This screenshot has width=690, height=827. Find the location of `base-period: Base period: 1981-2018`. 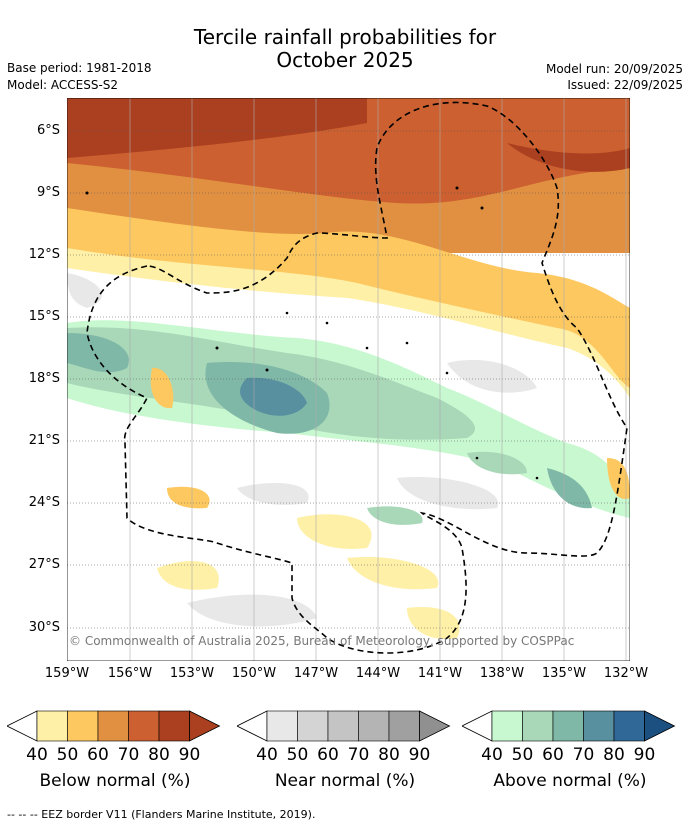

base-period: Base period: 1981-2018 is located at coordinates (79, 68).